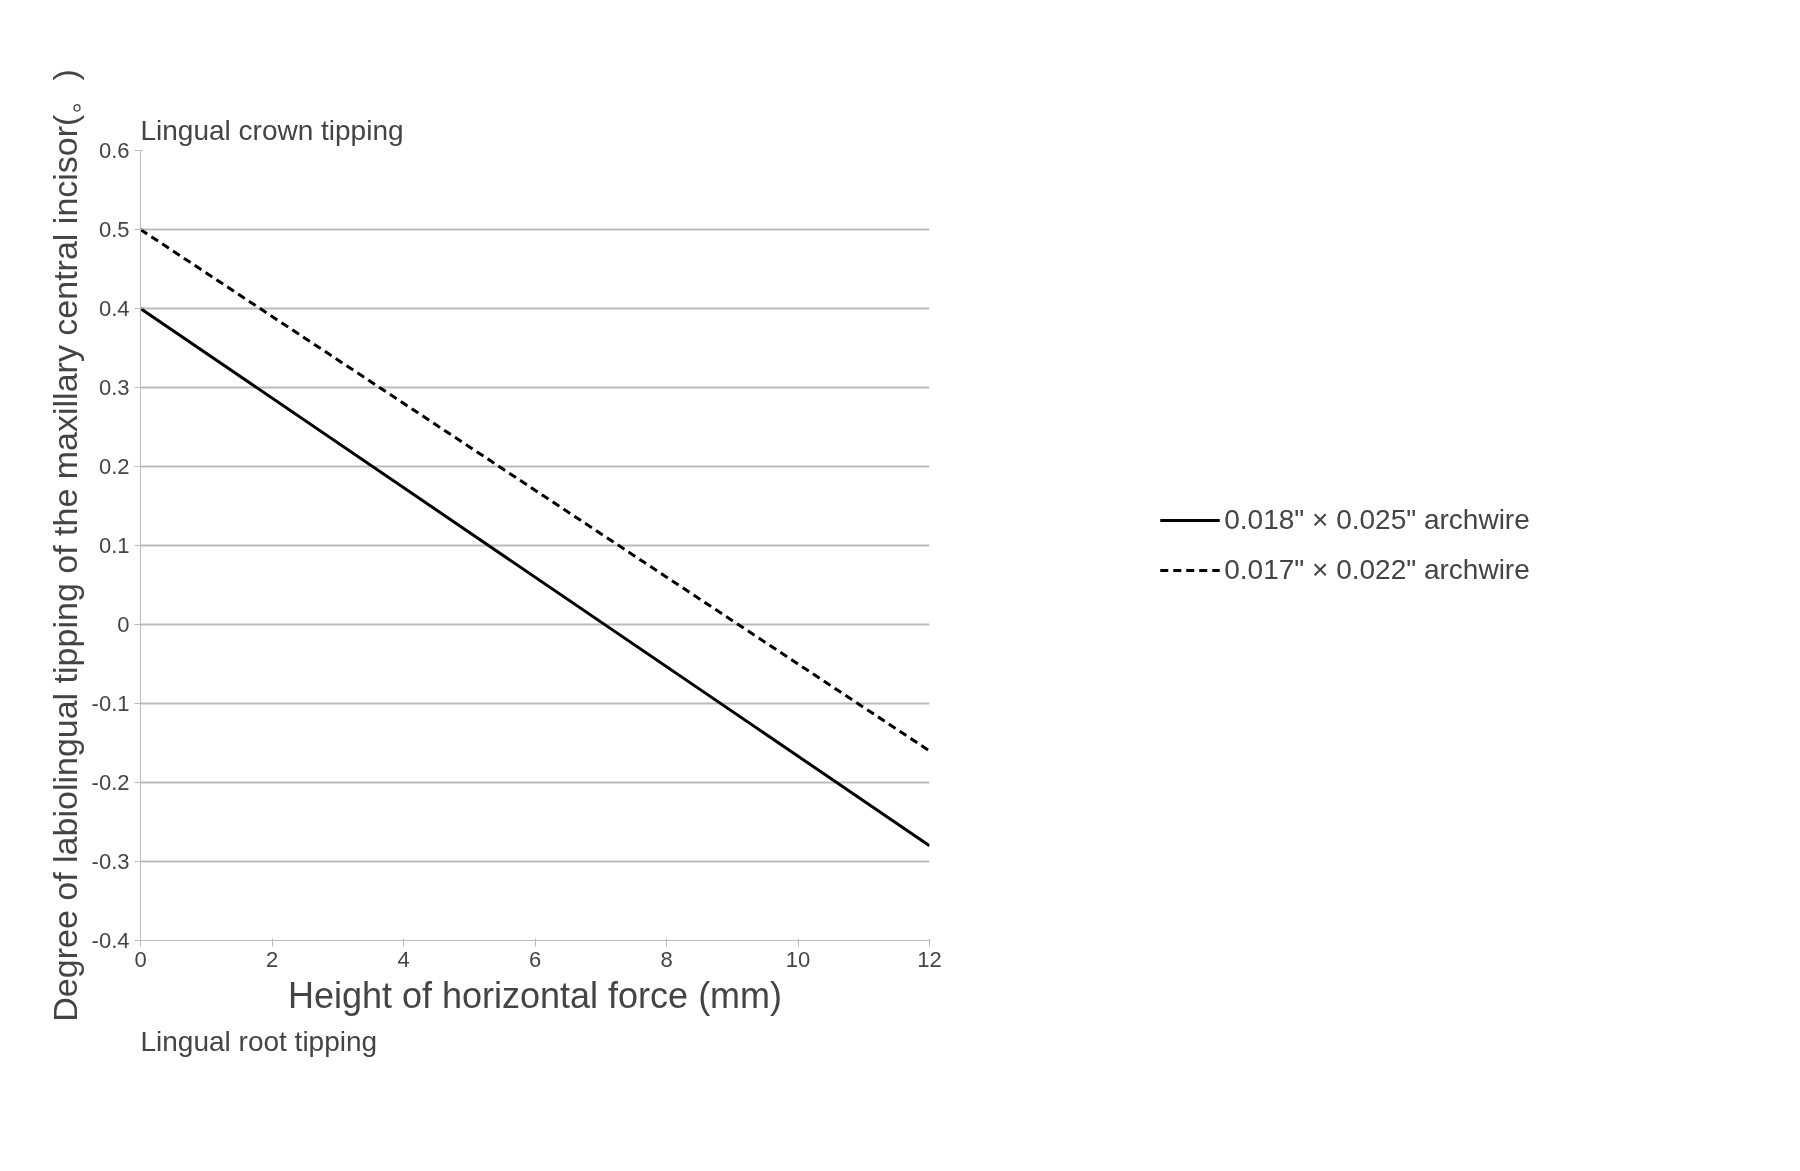  What do you see at coordinates (535, 959) in the screenshot?
I see `x-tick-label: 6` at bounding box center [535, 959].